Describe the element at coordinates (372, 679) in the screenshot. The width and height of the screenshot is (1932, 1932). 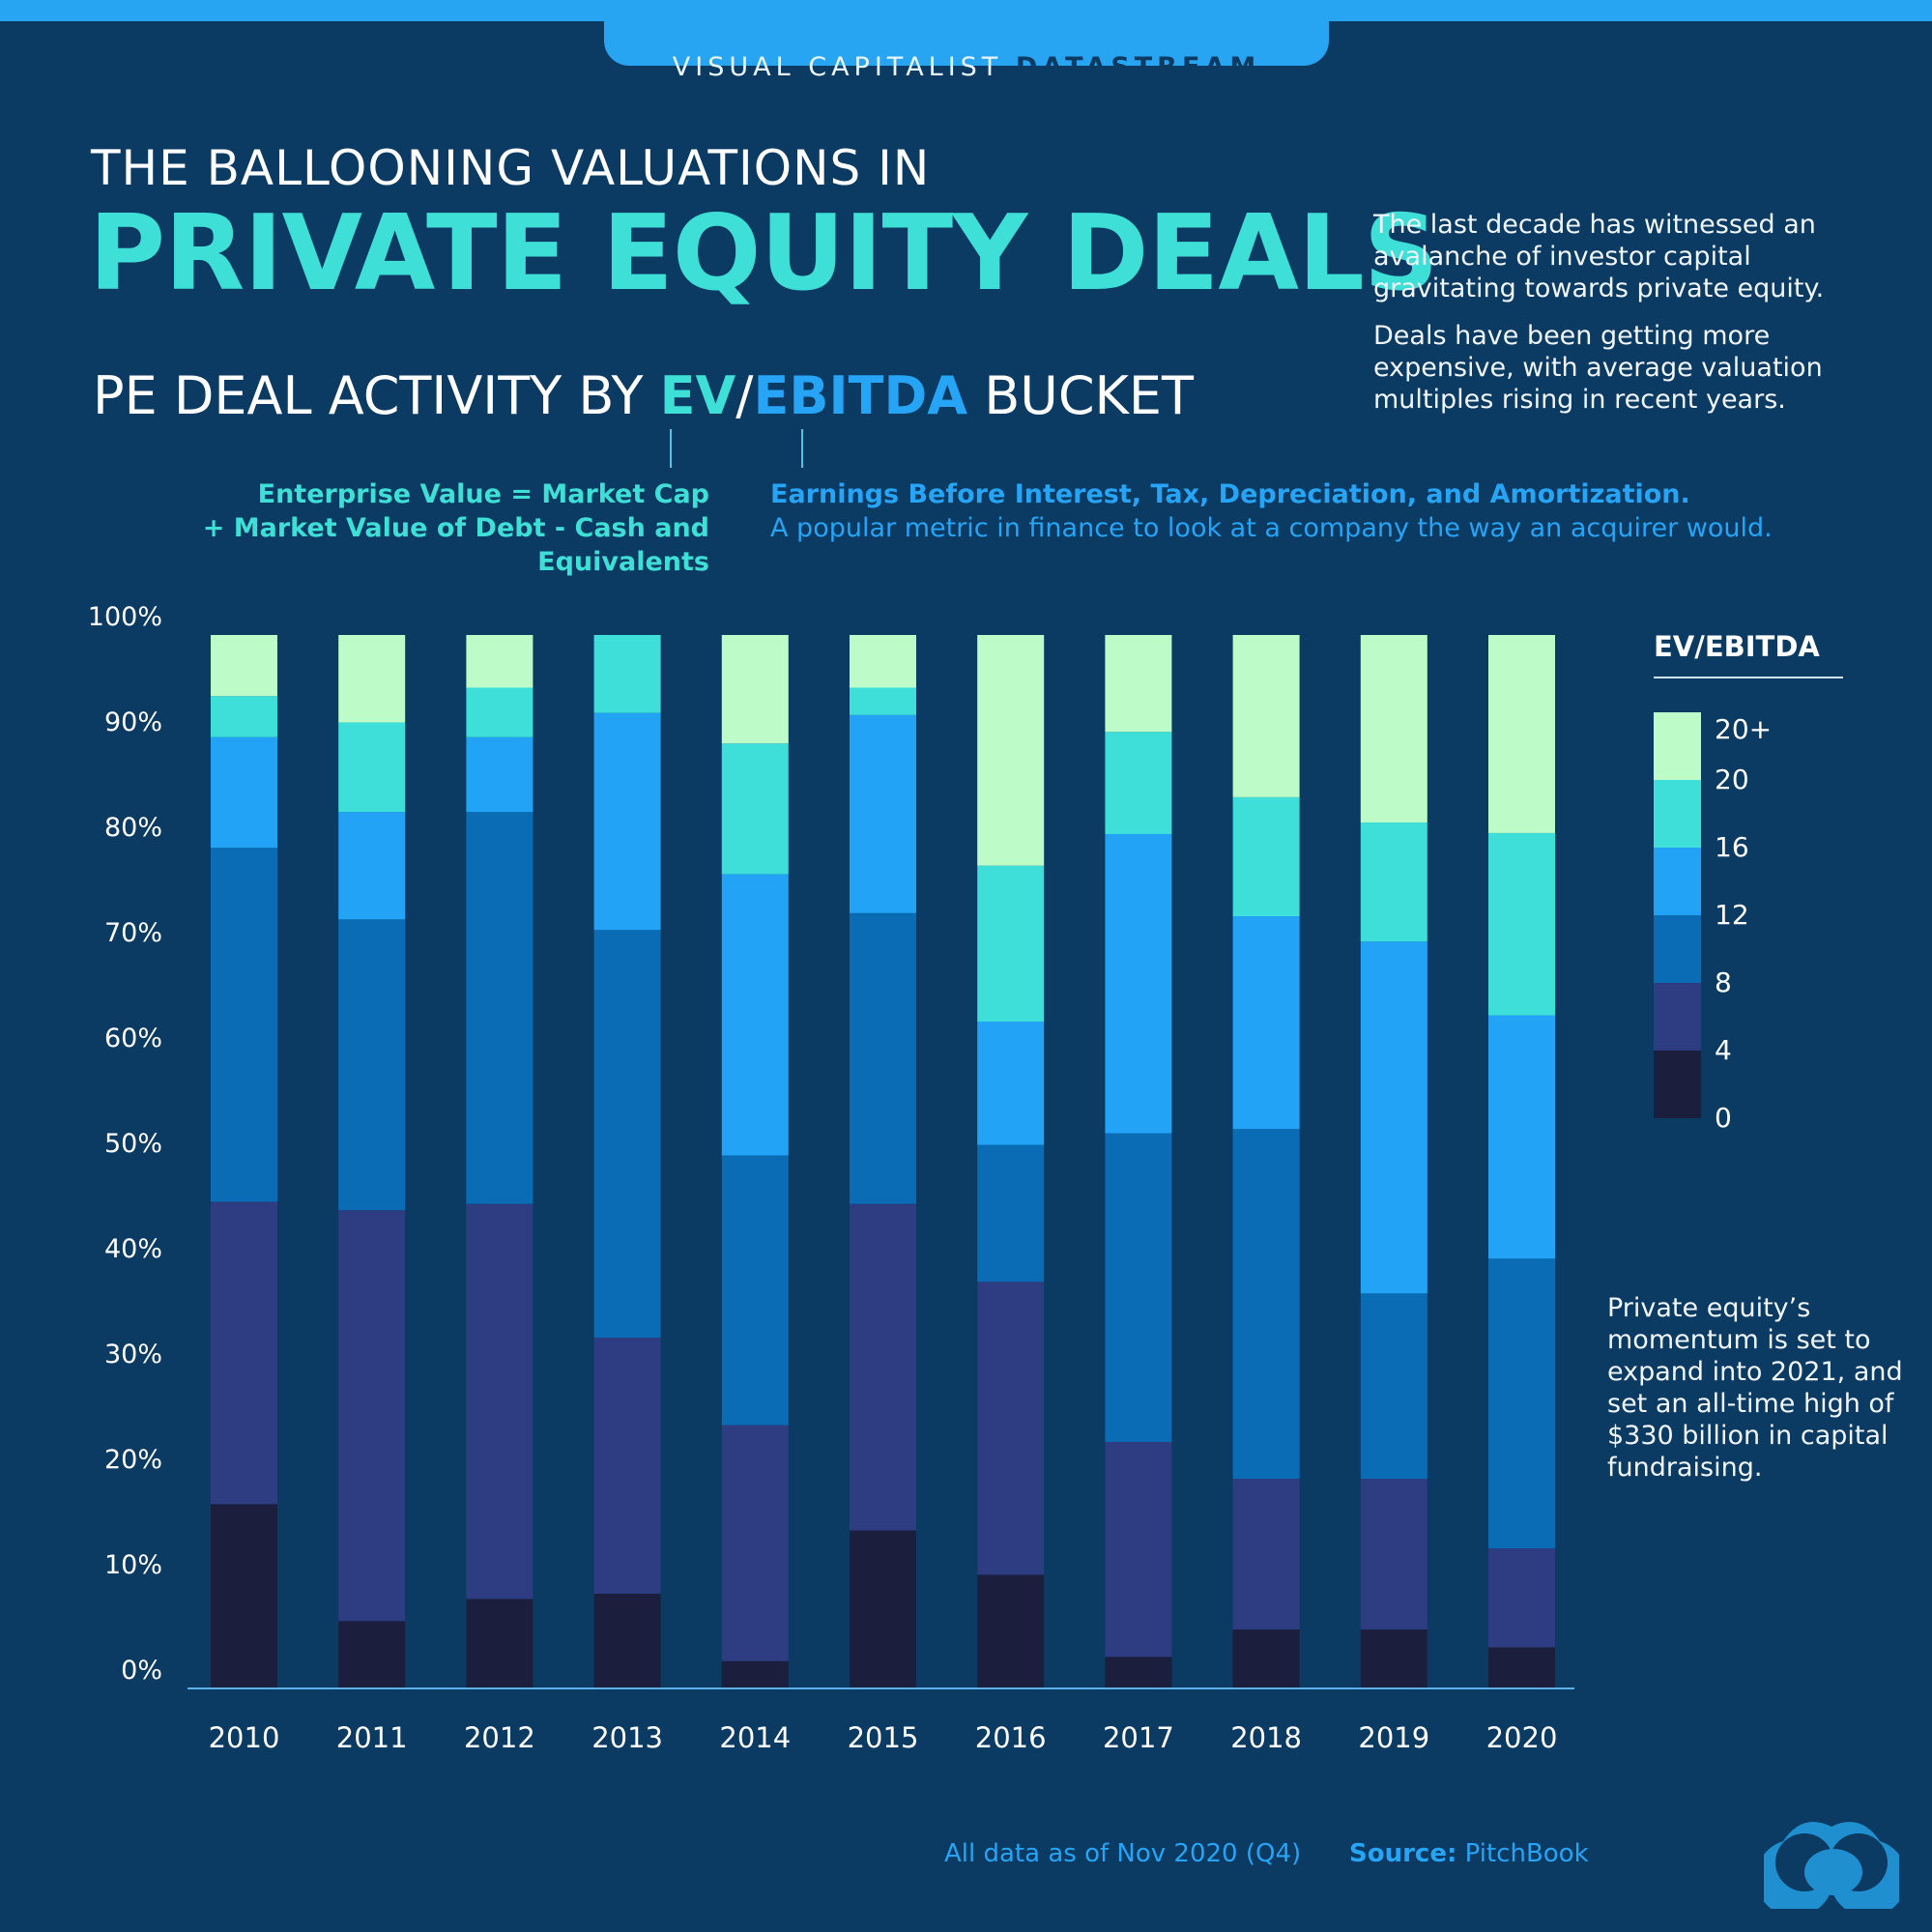
I see `bar-segment-2011-20+` at that location.